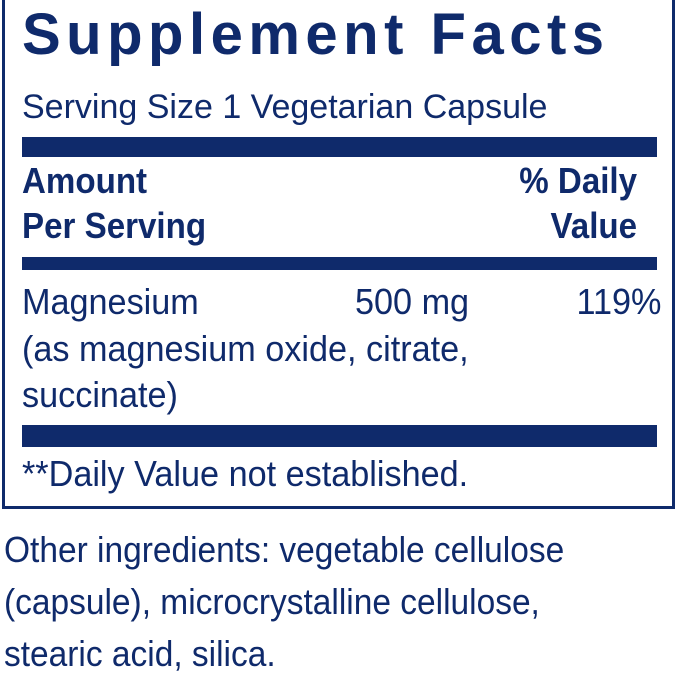 The height and width of the screenshot is (679, 679). I want to click on serving-size: Serving Size 1 Vegetarian Capsule, so click(285, 107).